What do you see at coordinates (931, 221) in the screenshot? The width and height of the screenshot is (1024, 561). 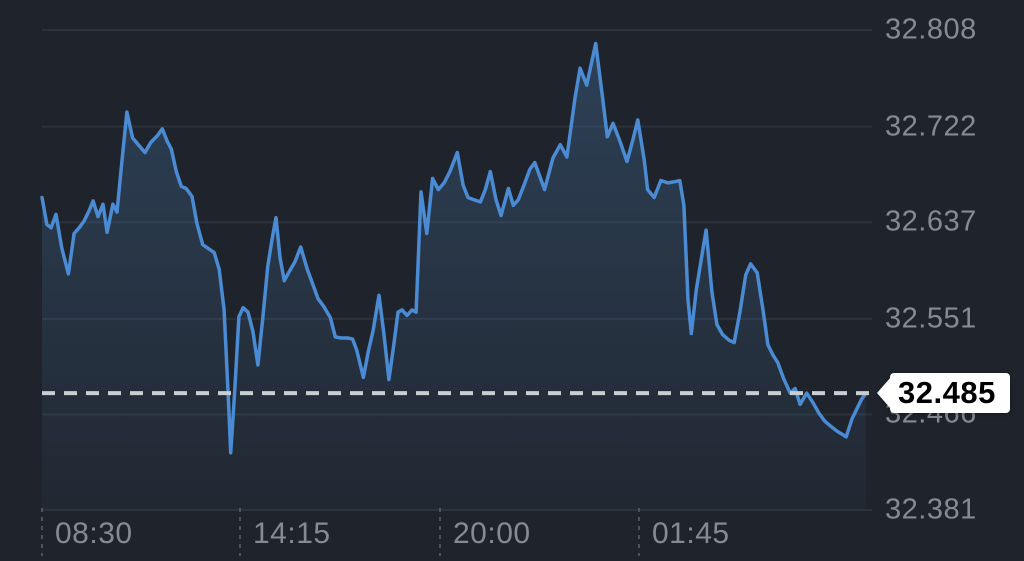 I see `y-axis-label: 32.637` at bounding box center [931, 221].